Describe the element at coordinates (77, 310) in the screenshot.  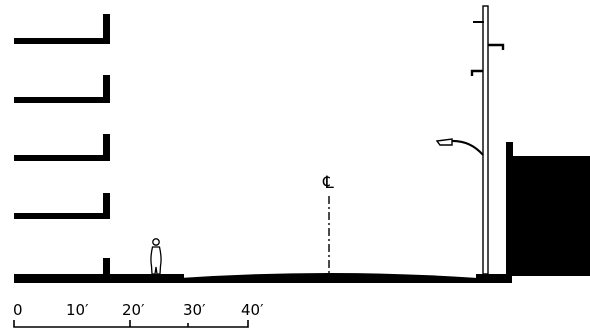
I see `scale-tick-label: 10′` at that location.